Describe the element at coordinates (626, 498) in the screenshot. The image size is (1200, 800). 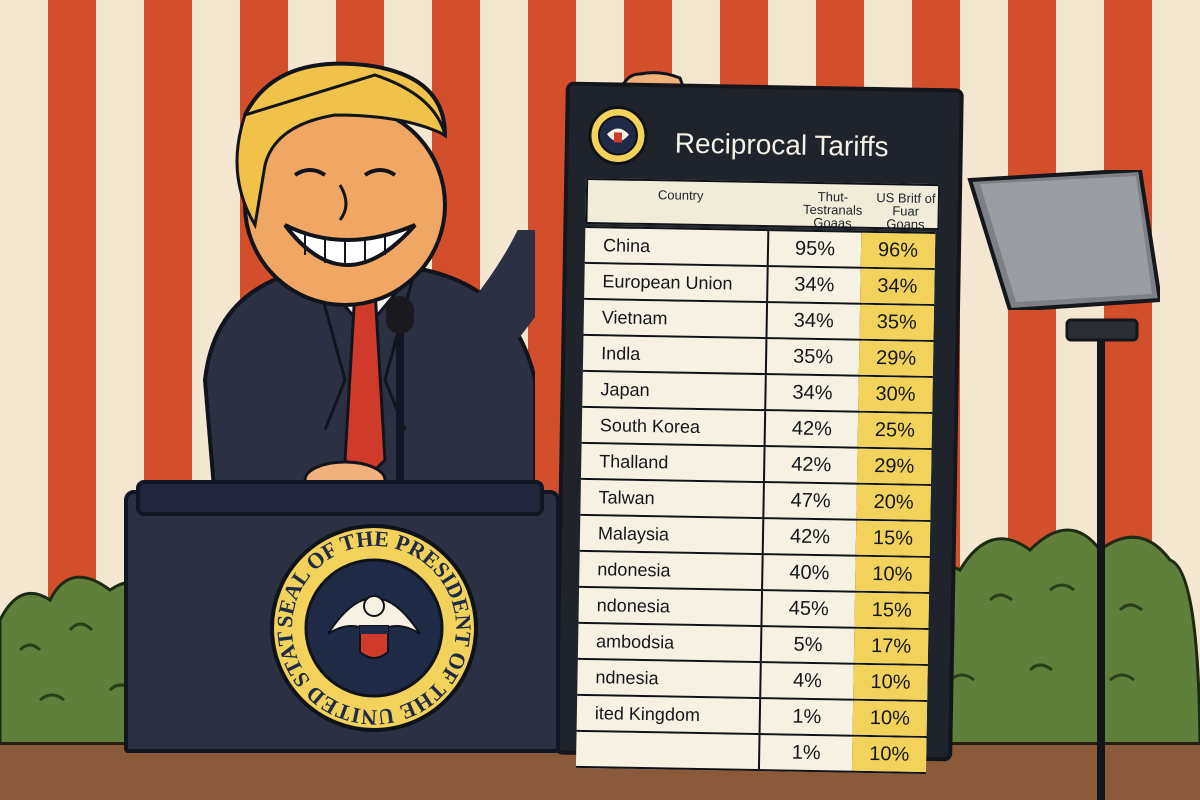
I see `country-cell: Talwan` at that location.